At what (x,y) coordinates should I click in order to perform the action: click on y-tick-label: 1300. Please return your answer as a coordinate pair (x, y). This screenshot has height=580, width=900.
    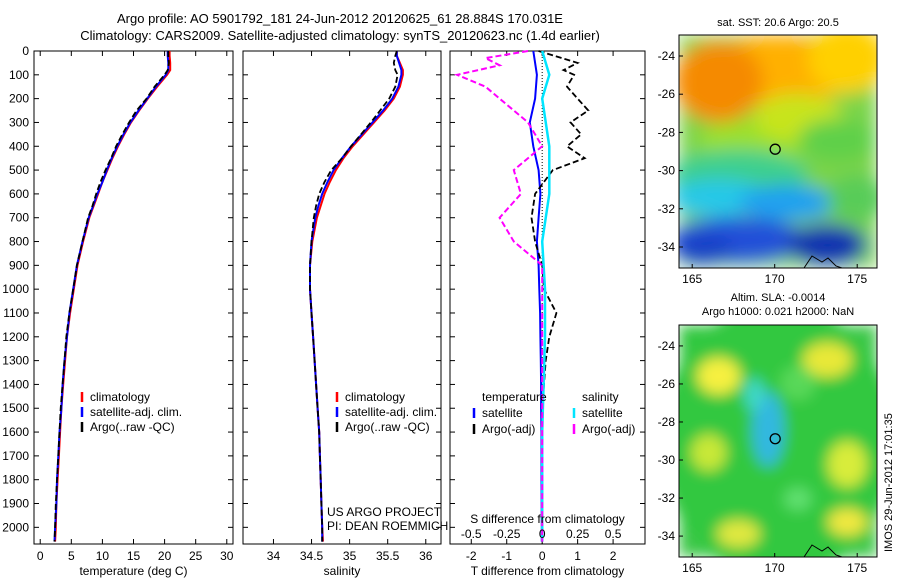
    Looking at the image, I should click on (15, 361).